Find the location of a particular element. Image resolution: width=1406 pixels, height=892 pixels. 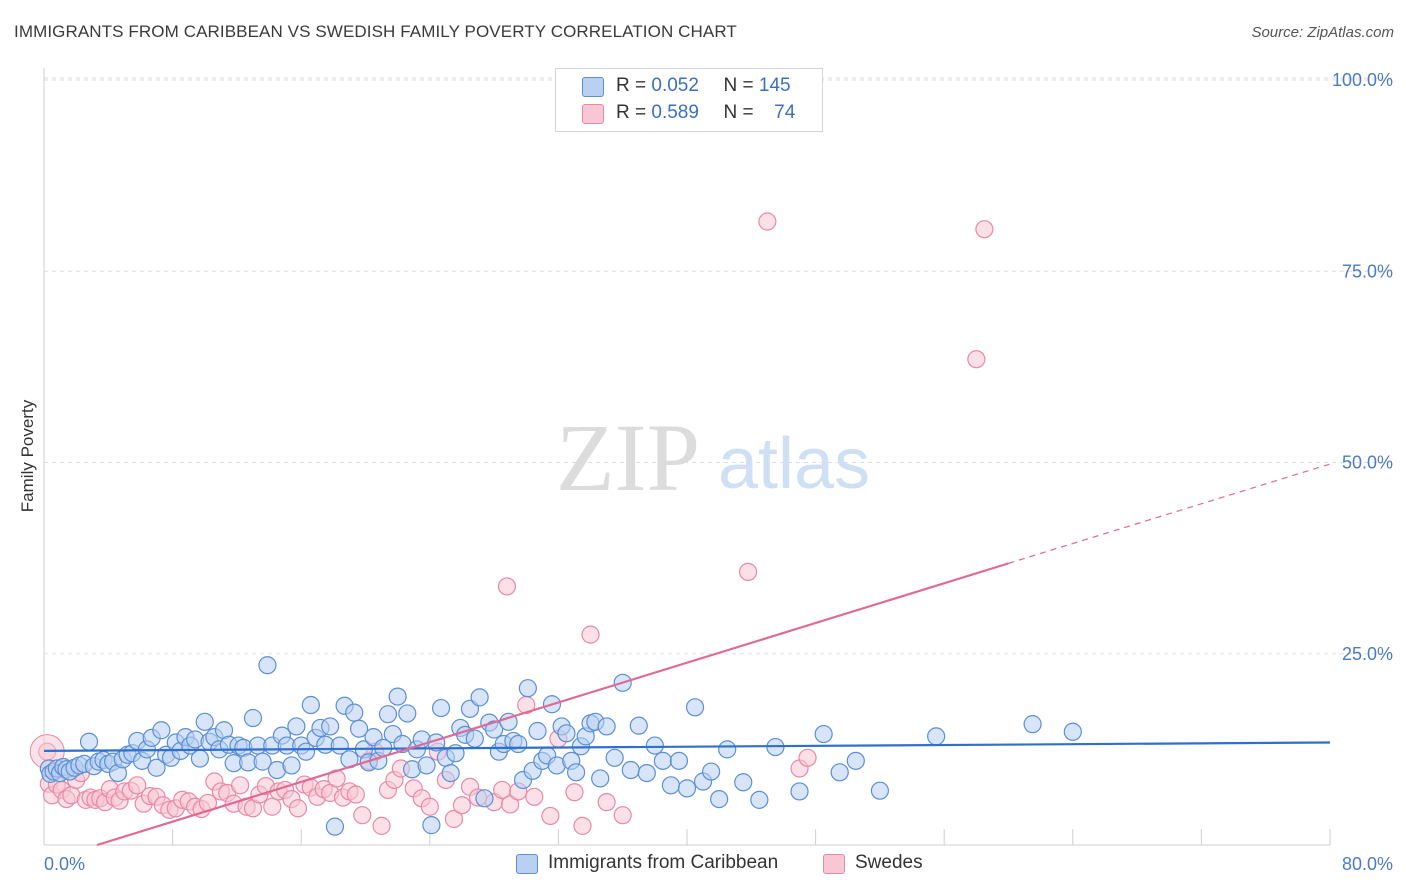

series-label-caribbean: Immigrants from Caribbean is located at coordinates (663, 862).